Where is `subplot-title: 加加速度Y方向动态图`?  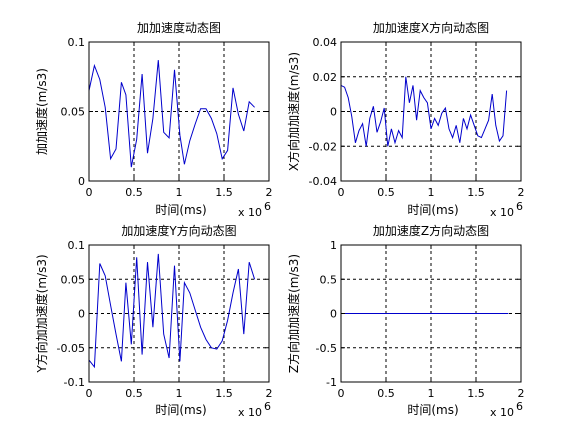
subplot-title: 加加速度Y方向动态图 is located at coordinates (178, 230).